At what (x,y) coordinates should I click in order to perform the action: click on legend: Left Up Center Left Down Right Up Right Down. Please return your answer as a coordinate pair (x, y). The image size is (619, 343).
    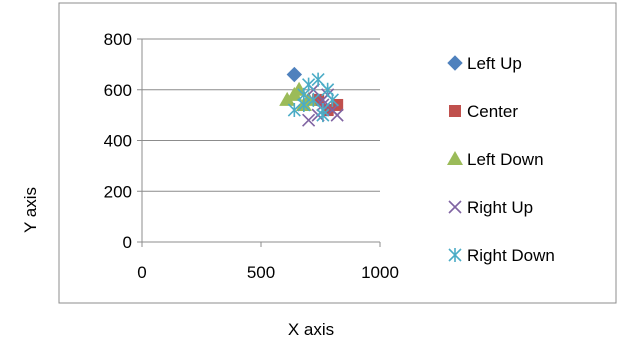
    Looking at the image, I should click on (501, 159).